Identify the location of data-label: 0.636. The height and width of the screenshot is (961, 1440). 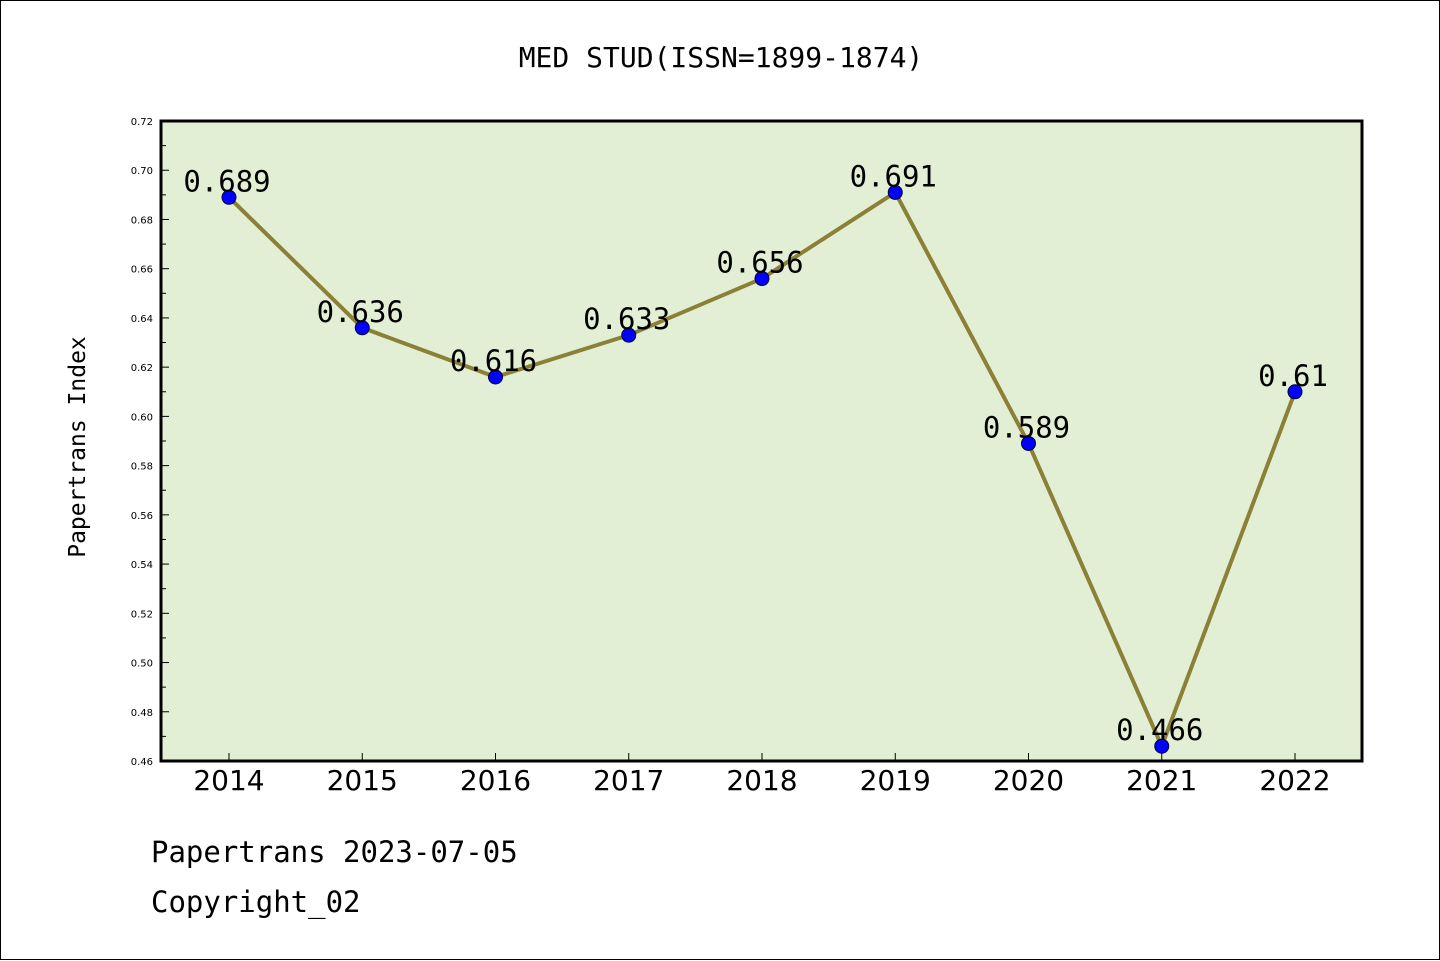
(360, 312).